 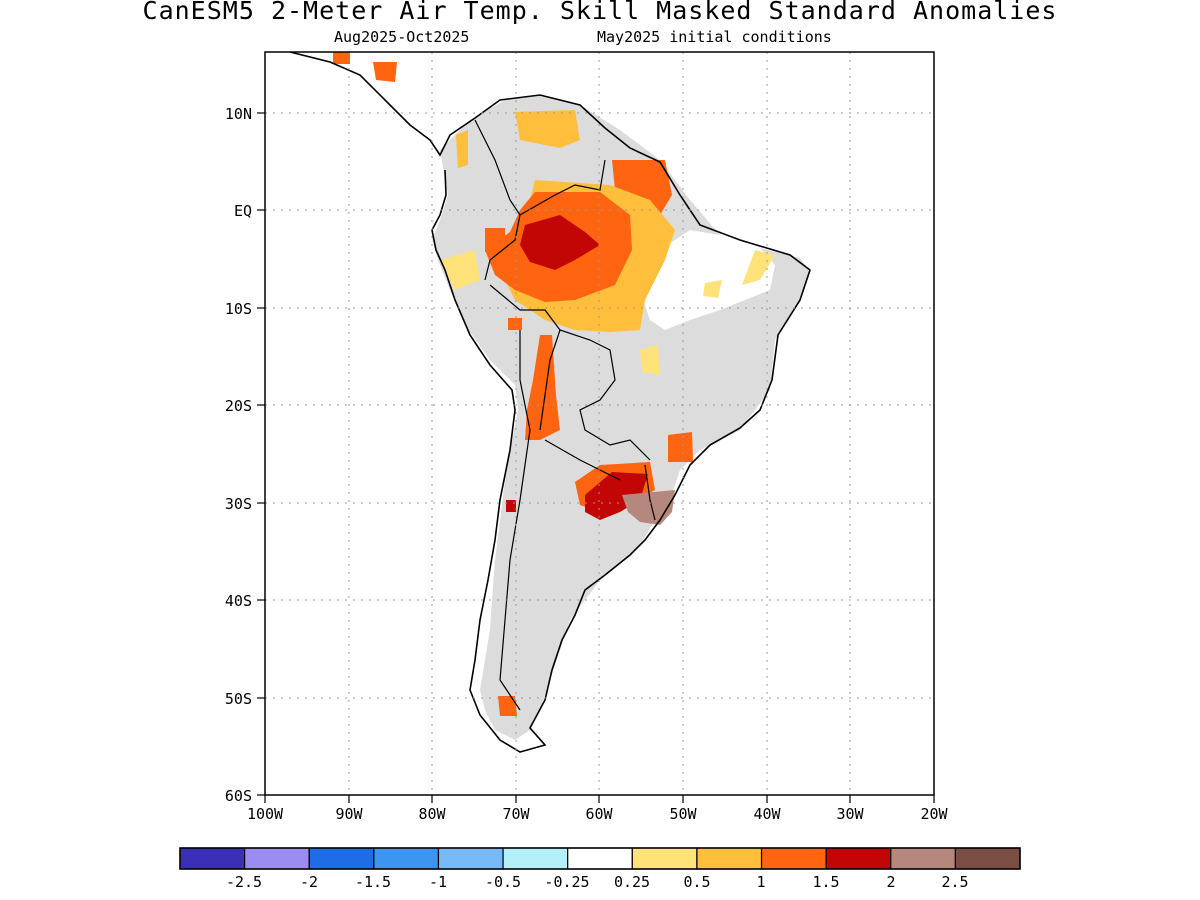 I want to click on lat-label: 10N, so click(x=238, y=114).